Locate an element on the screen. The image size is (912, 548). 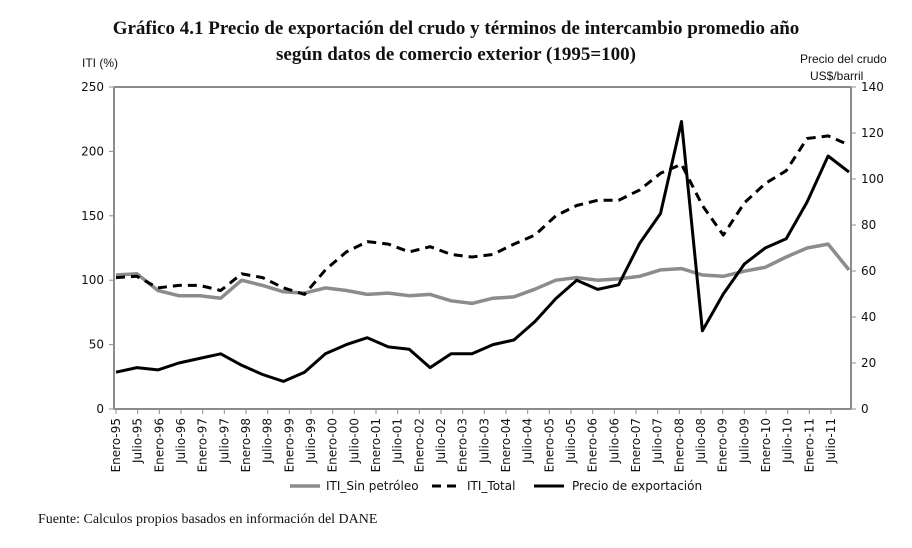
right-tick-label: 60 is located at coordinates (868, 271).